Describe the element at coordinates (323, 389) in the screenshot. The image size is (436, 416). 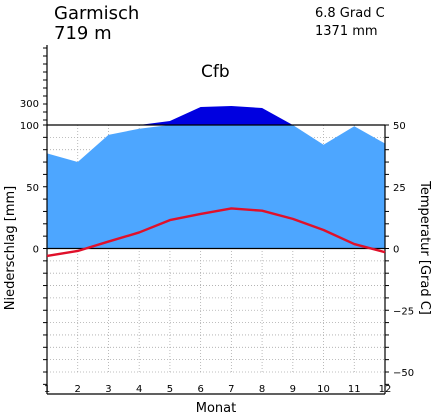
I see `x-tick-label: 10` at that location.